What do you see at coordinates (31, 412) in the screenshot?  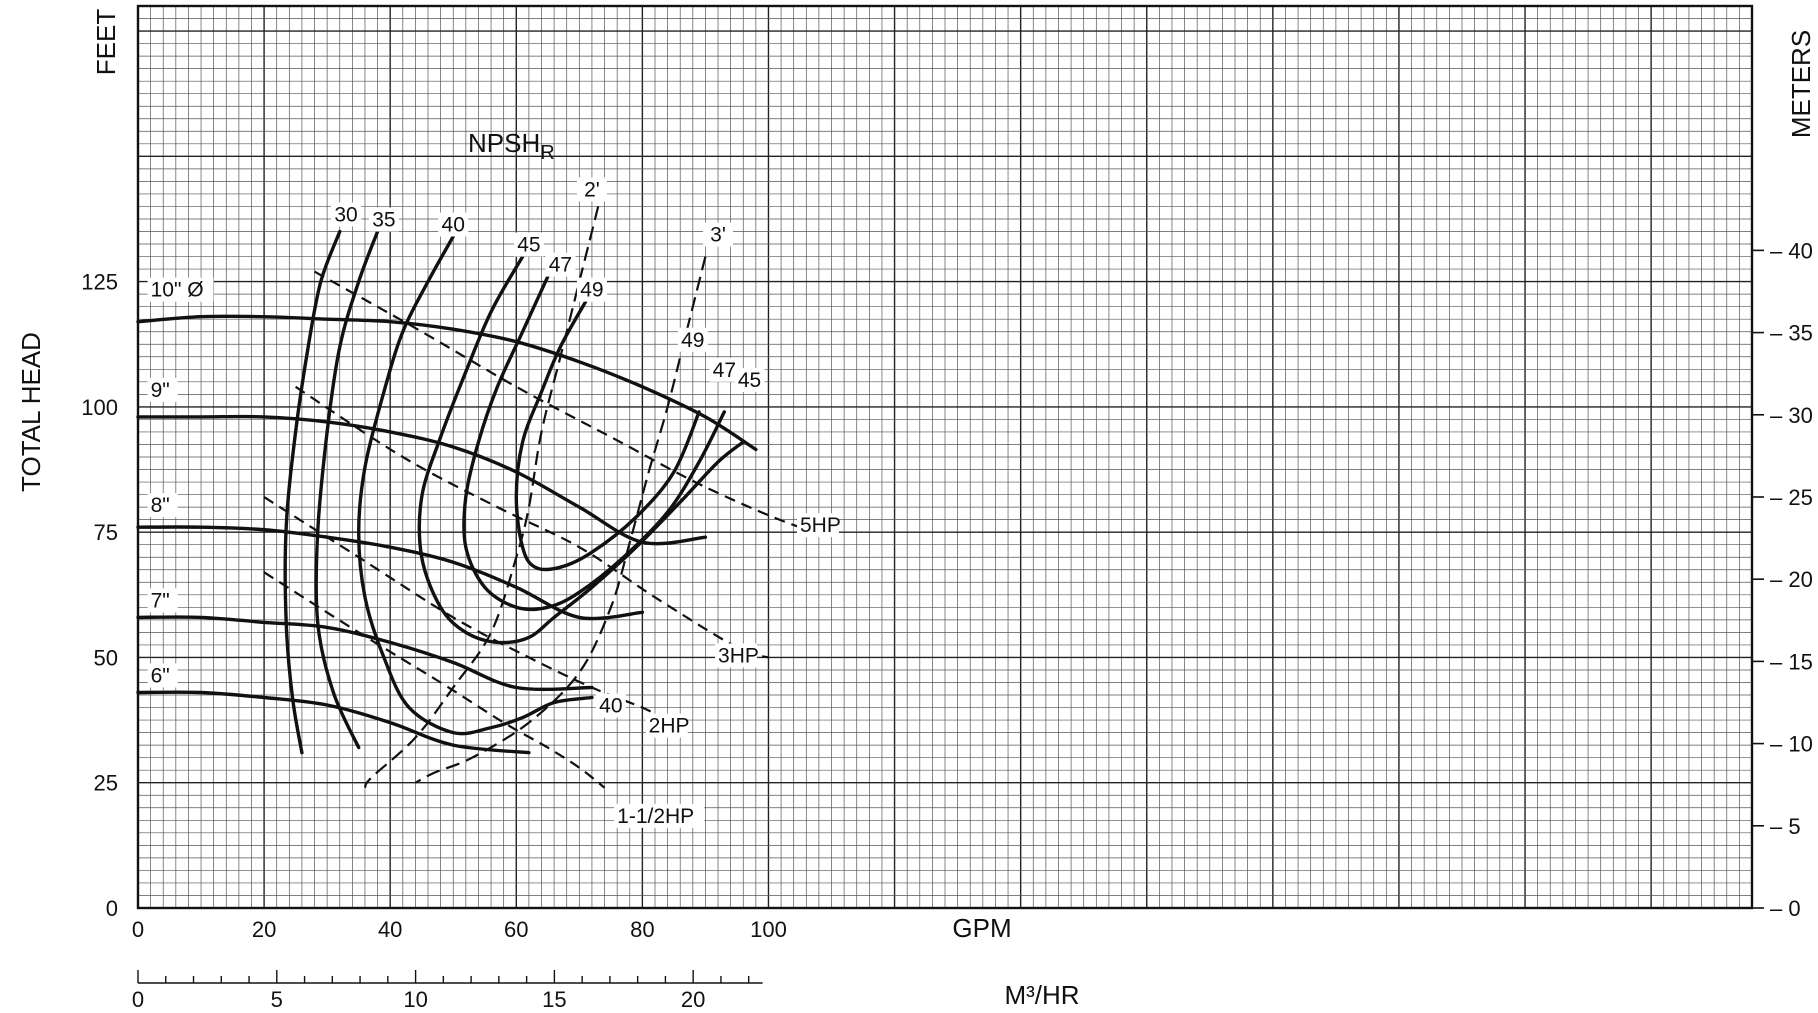 I see `y-axis-title: TOTAL HEAD` at bounding box center [31, 412].